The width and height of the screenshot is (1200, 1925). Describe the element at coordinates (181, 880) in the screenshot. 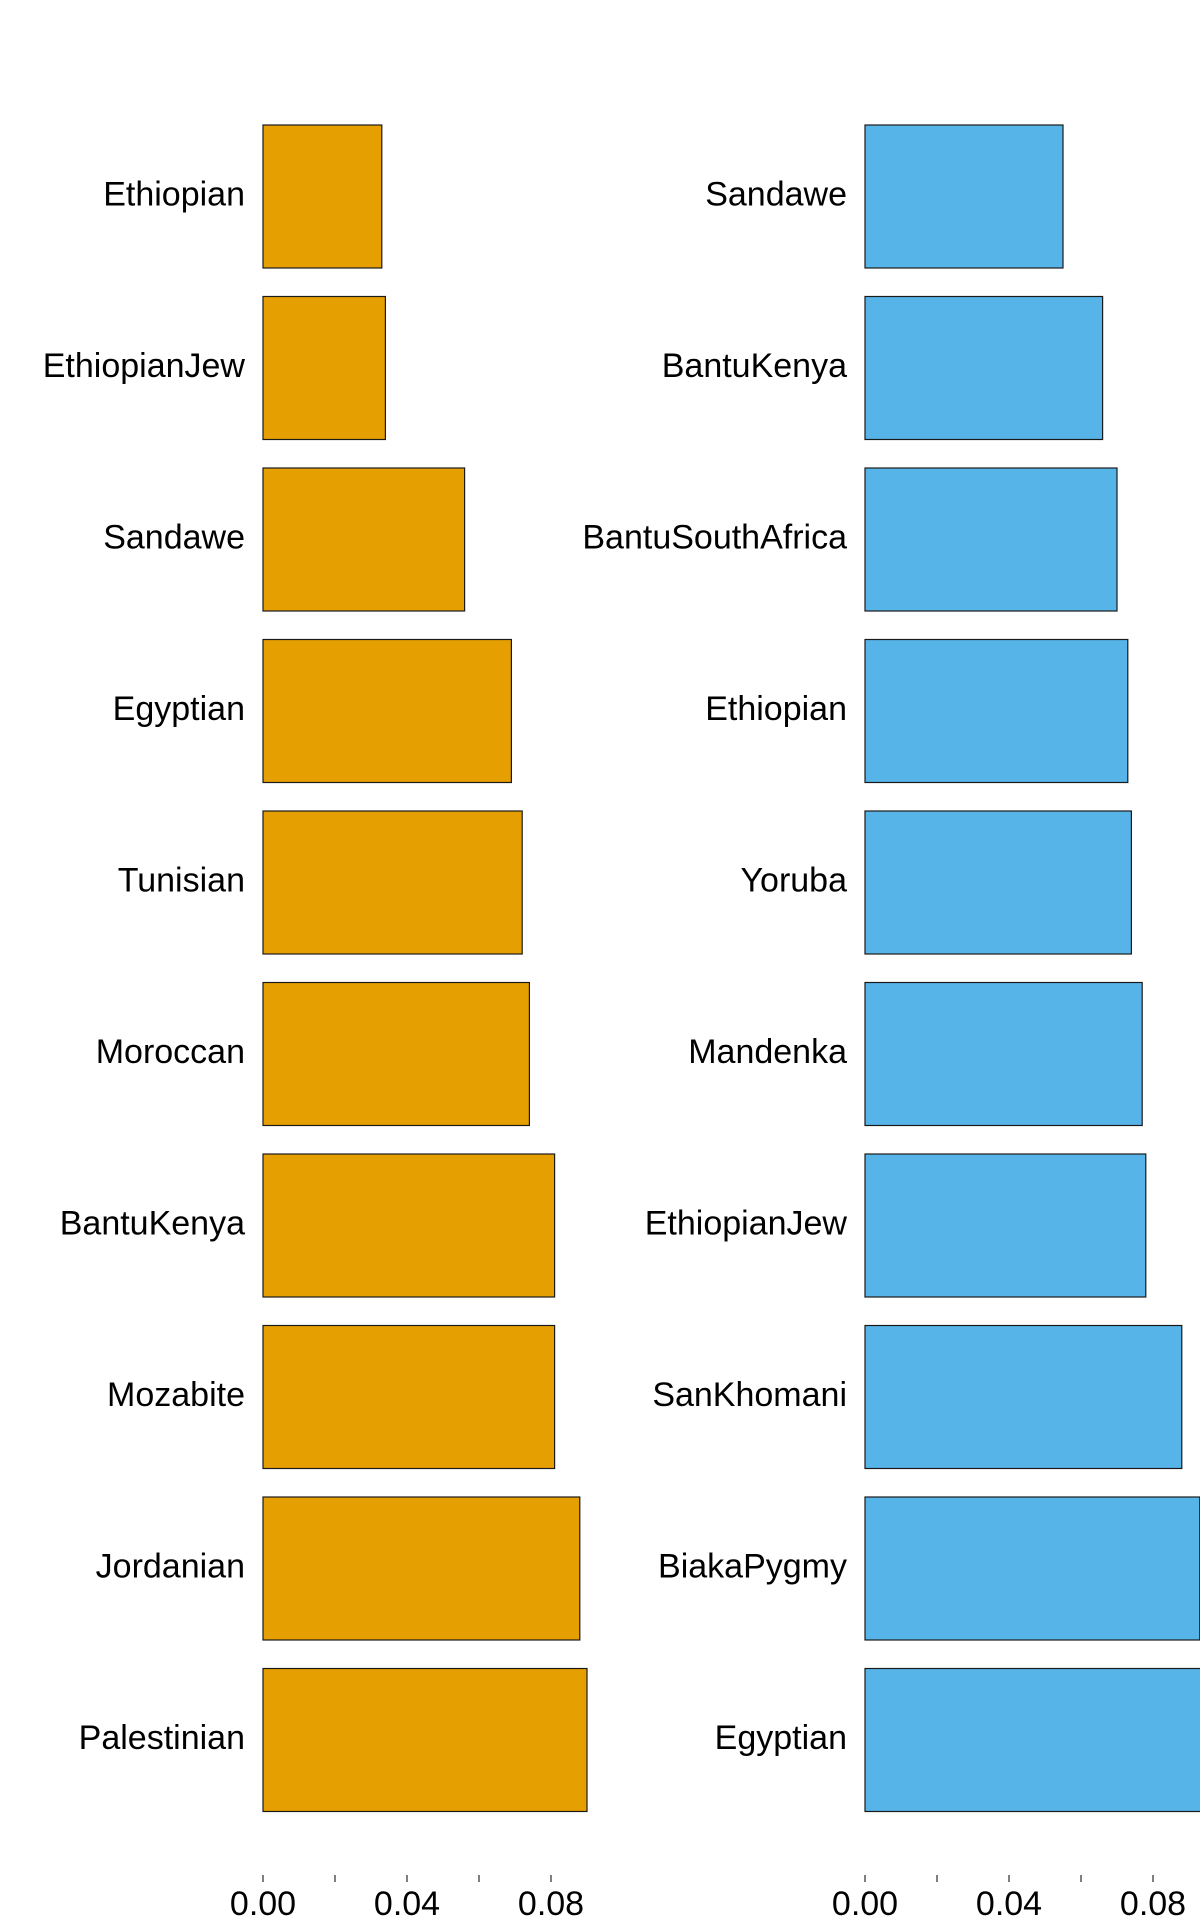

I see `category-label: Tunisian` at that location.